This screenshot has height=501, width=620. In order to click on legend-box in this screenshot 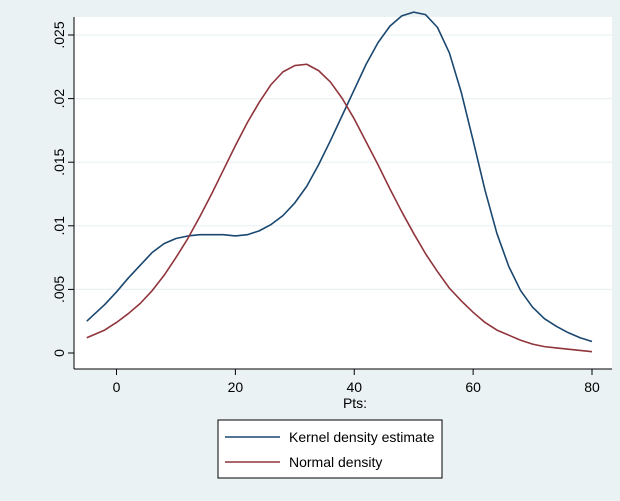, I will do `click(330, 449)`.